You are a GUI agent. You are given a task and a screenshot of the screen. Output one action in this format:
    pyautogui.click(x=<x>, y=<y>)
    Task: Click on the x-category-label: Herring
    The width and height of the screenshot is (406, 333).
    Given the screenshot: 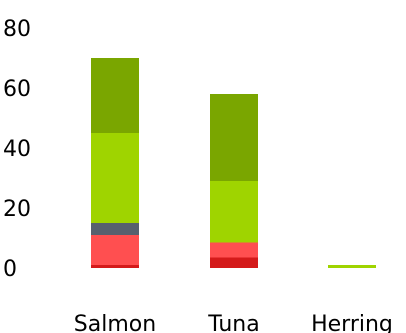 What is the action you would take?
    pyautogui.click(x=352, y=322)
    